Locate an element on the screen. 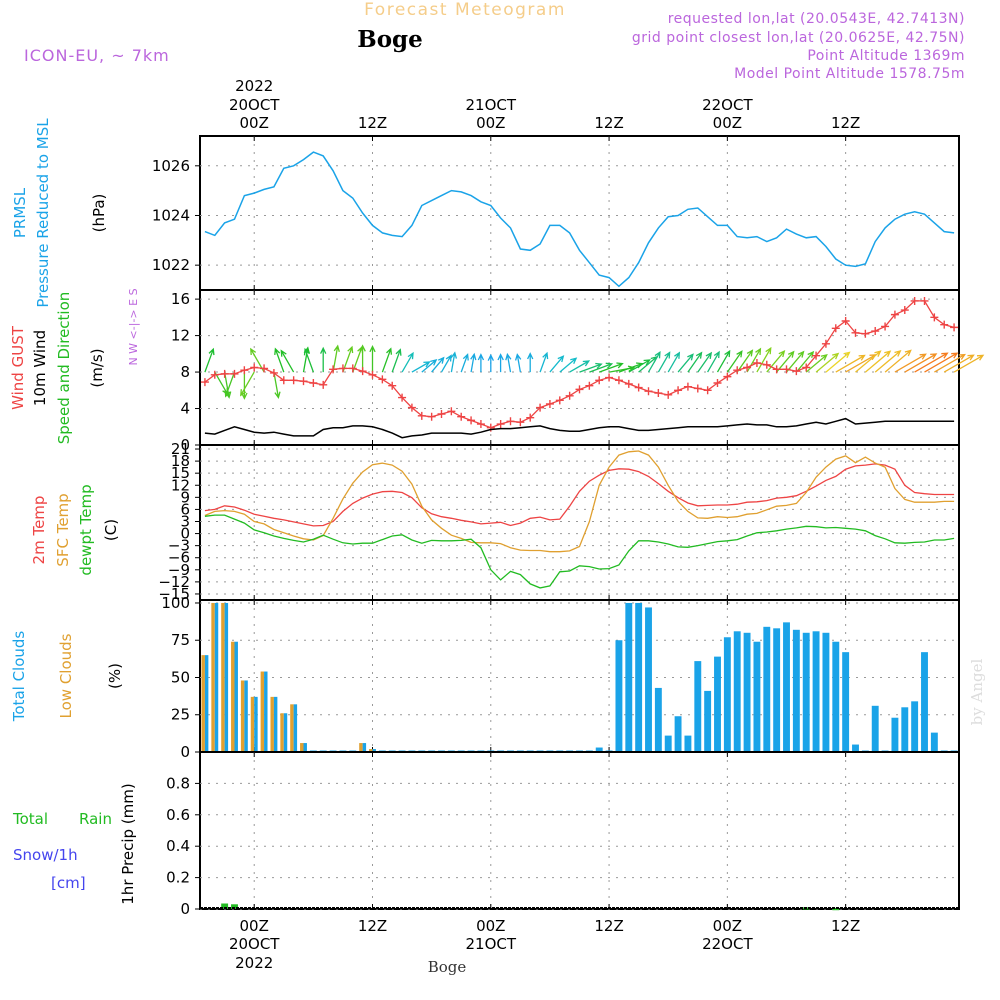  precip-ytick-label: 0.4 is located at coordinates (178, 846).